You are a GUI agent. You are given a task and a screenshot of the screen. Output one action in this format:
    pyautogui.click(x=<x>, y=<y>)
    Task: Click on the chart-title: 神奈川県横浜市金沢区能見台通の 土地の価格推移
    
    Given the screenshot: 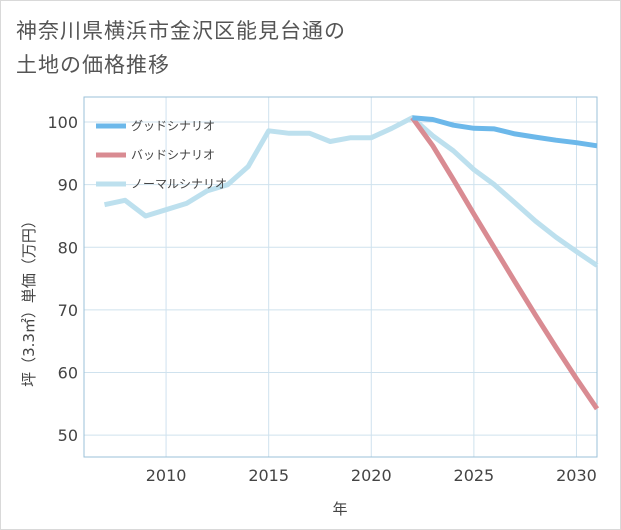 What is the action you would take?
    pyautogui.click(x=266, y=48)
    